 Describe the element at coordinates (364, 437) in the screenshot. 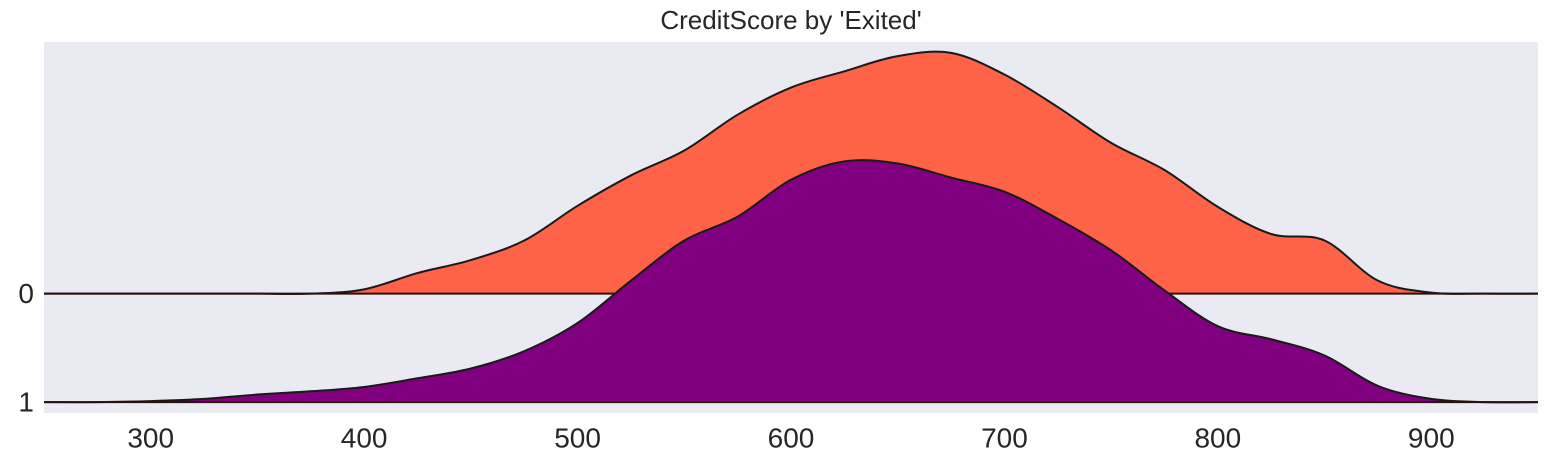

I see `x-tick-label: 400` at that location.